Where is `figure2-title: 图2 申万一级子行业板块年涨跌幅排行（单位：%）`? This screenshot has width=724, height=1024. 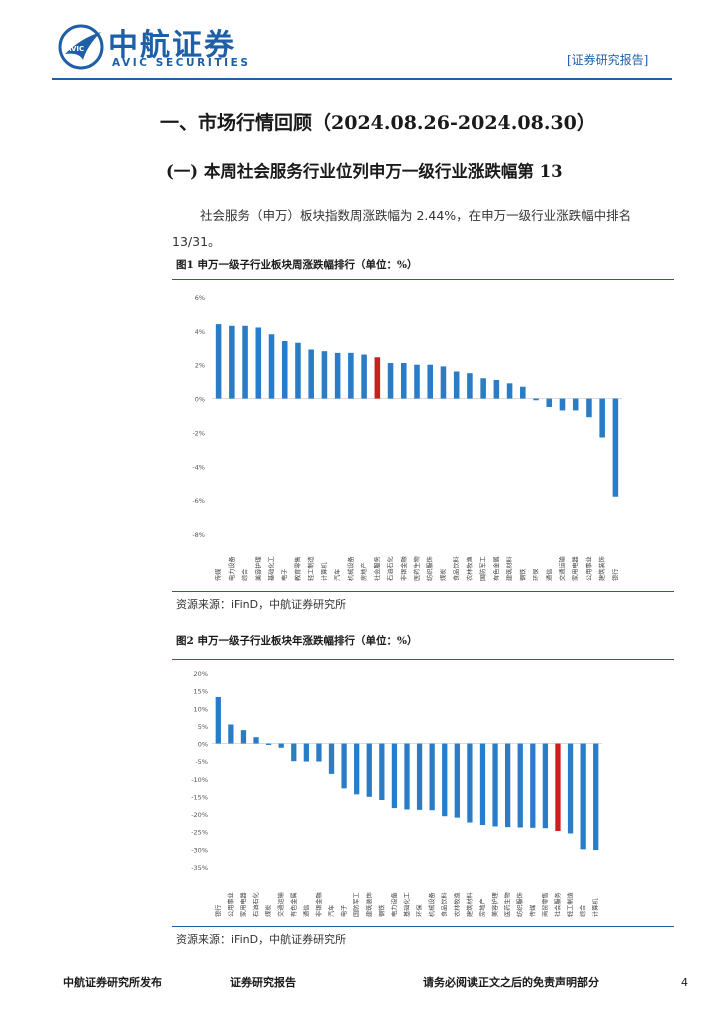
figure2-title: 图2 申万一级子行业板块年涨跌幅排行（单位：%） is located at coordinates (297, 641).